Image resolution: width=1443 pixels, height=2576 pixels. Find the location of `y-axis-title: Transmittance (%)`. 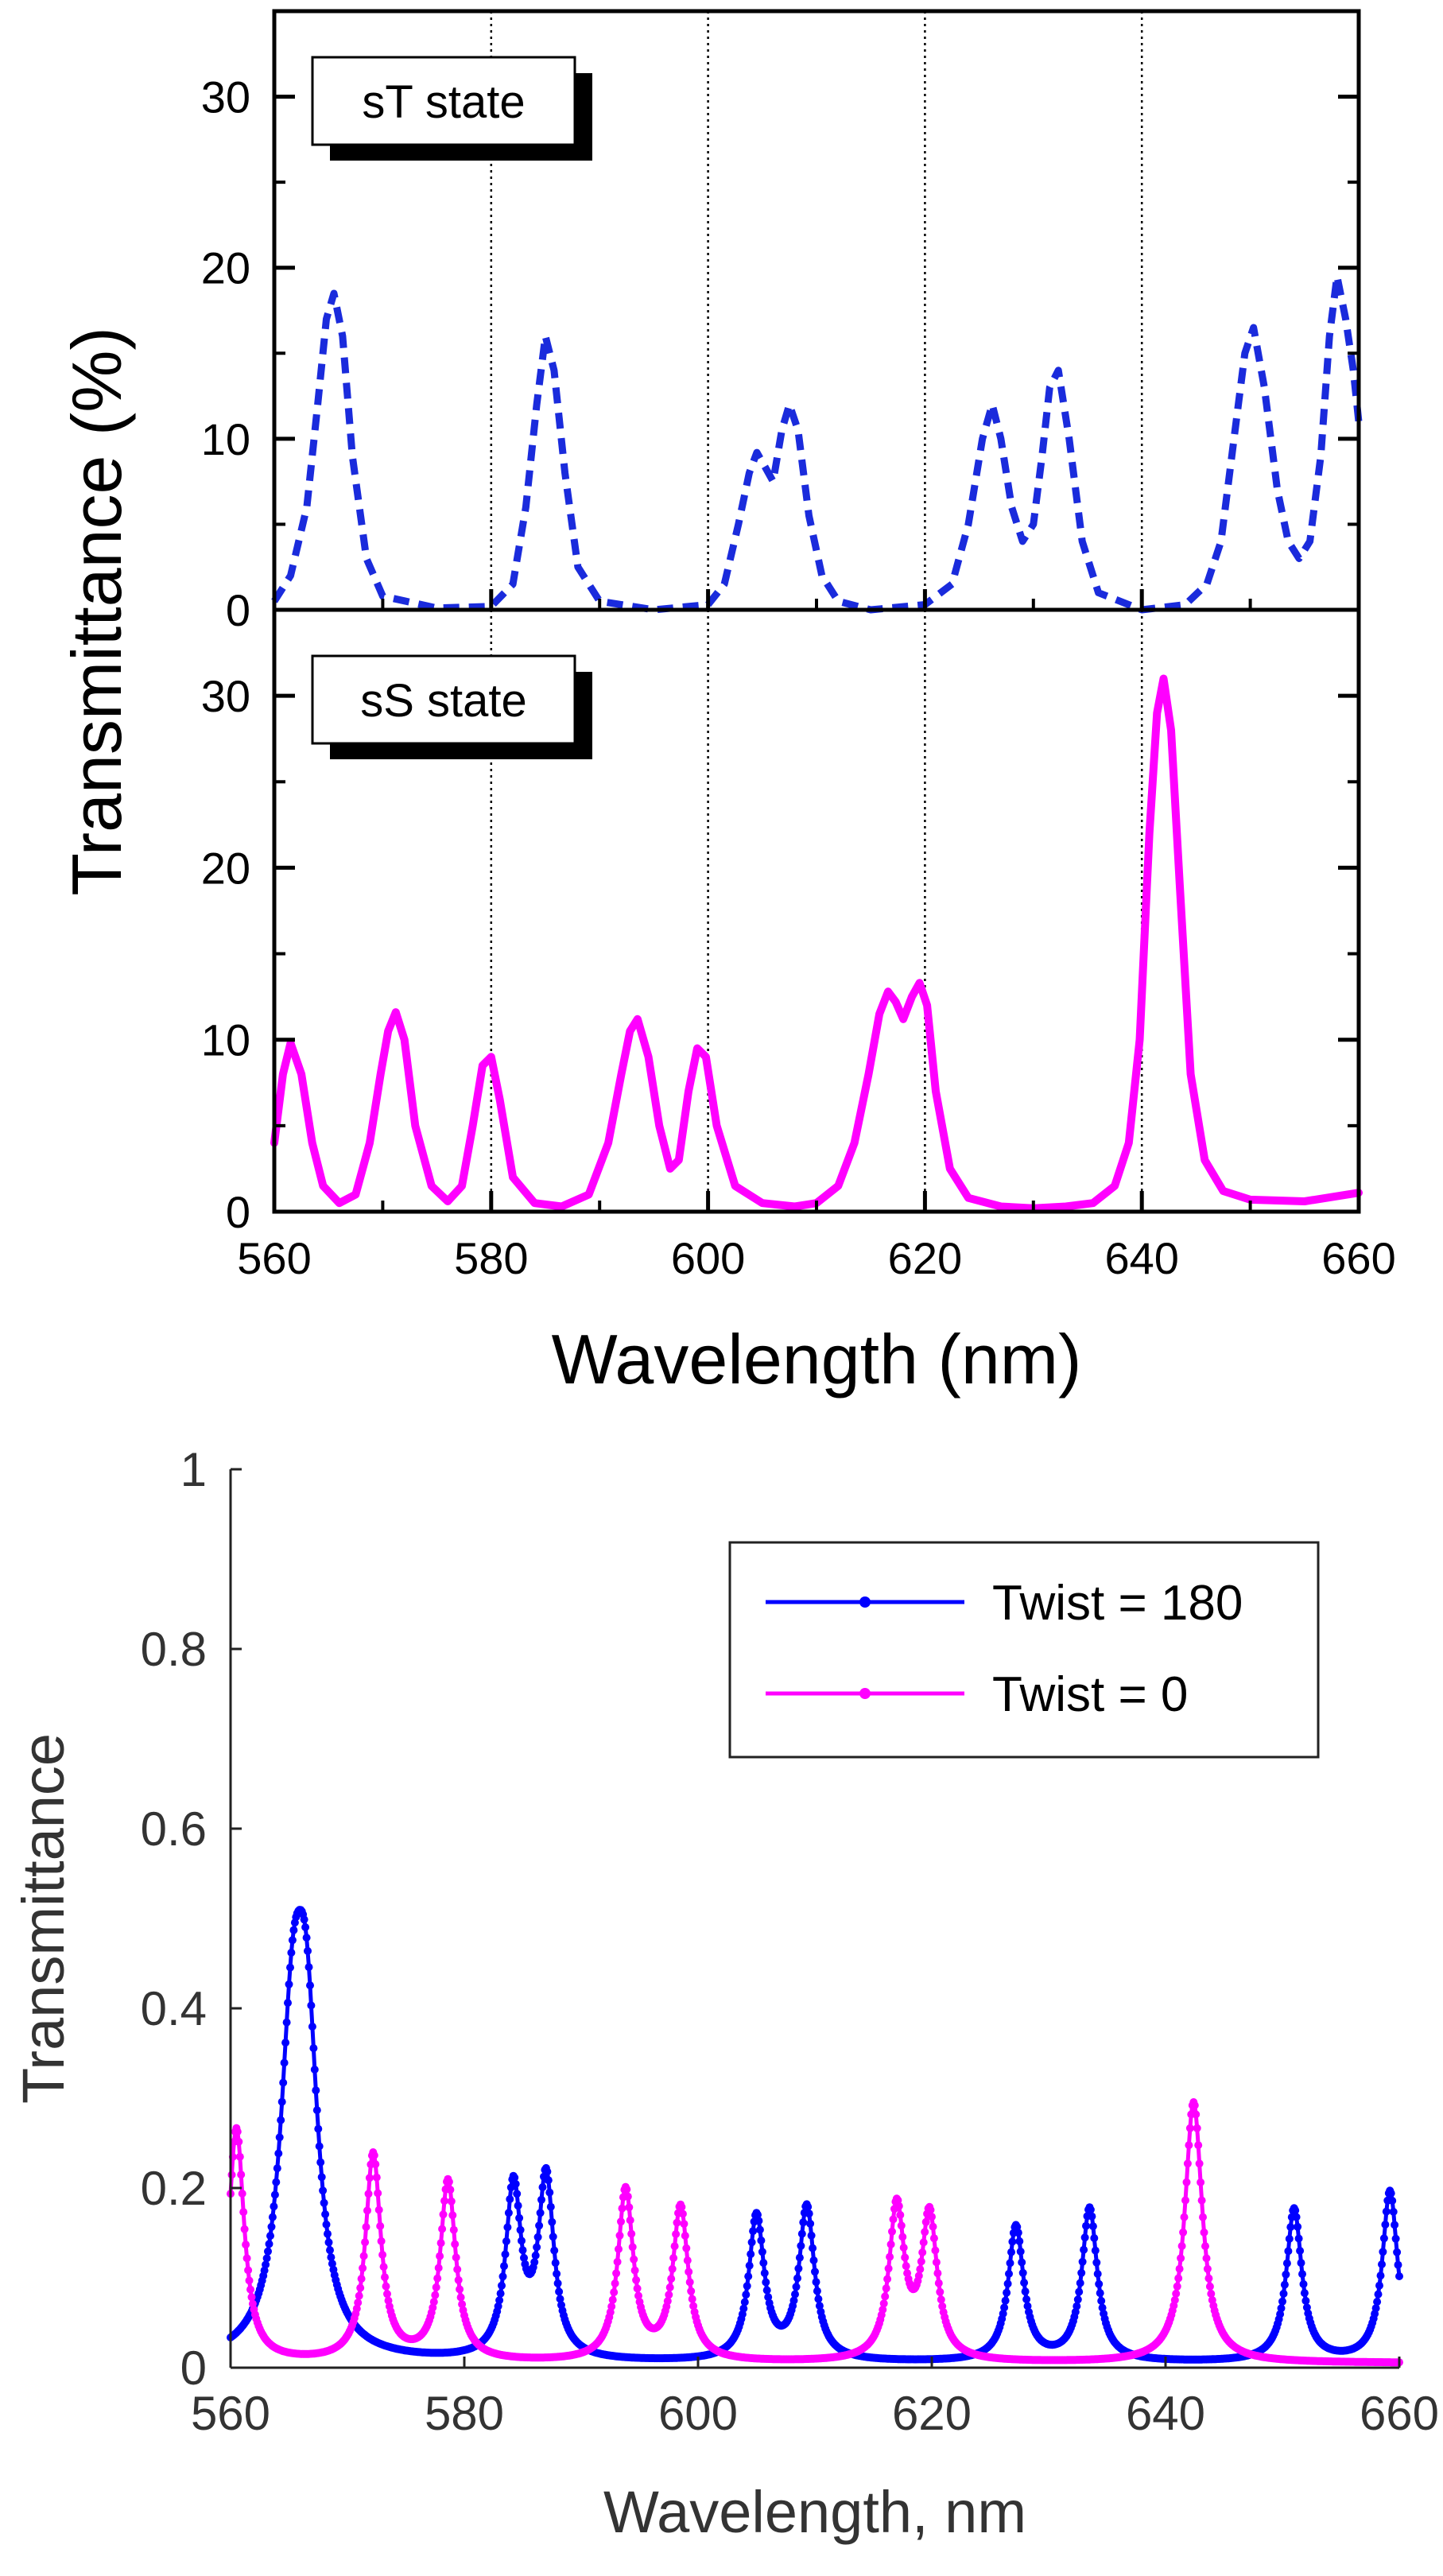

y-axis-title: Transmittance (%) is located at coordinates (96, 611).